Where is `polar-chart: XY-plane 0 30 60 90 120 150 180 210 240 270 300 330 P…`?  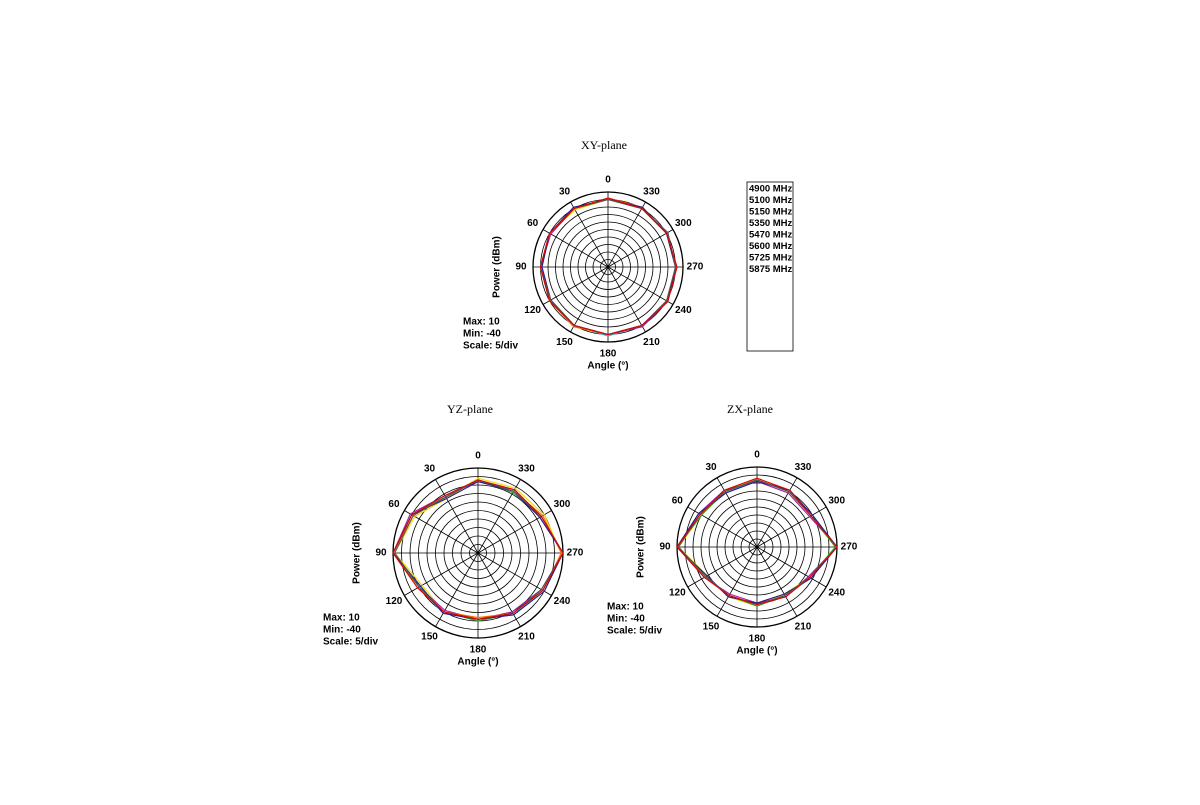
polar-chart: XY-plane 0 30 60 90 120 150 180 210 240 270 300 330 P… is located at coordinates (628, 255).